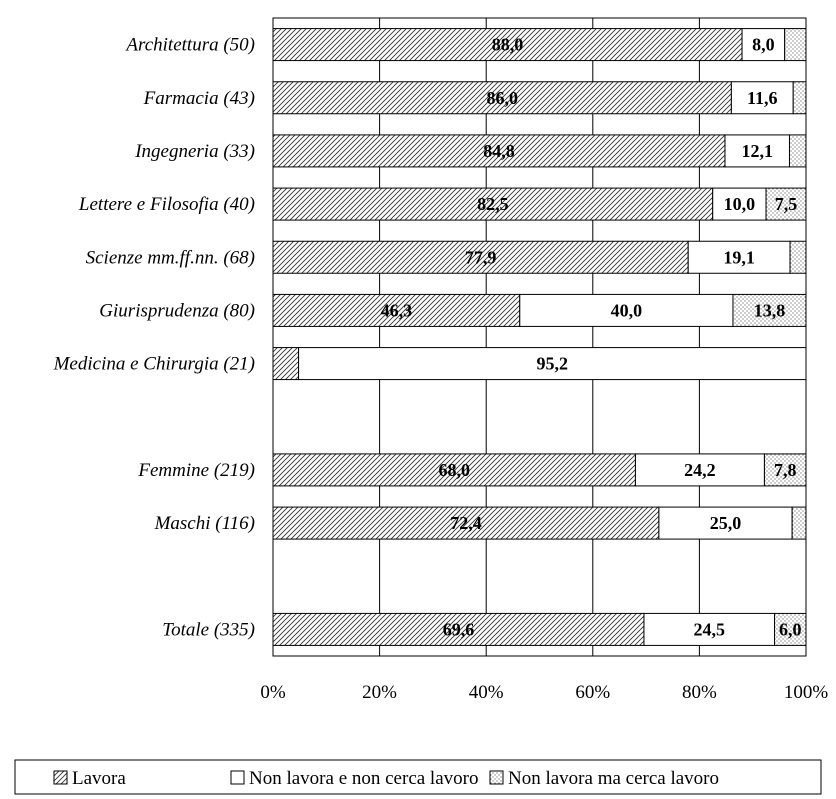  What do you see at coordinates (196, 470) in the screenshot?
I see `category-label: Femmine (219)` at bounding box center [196, 470].